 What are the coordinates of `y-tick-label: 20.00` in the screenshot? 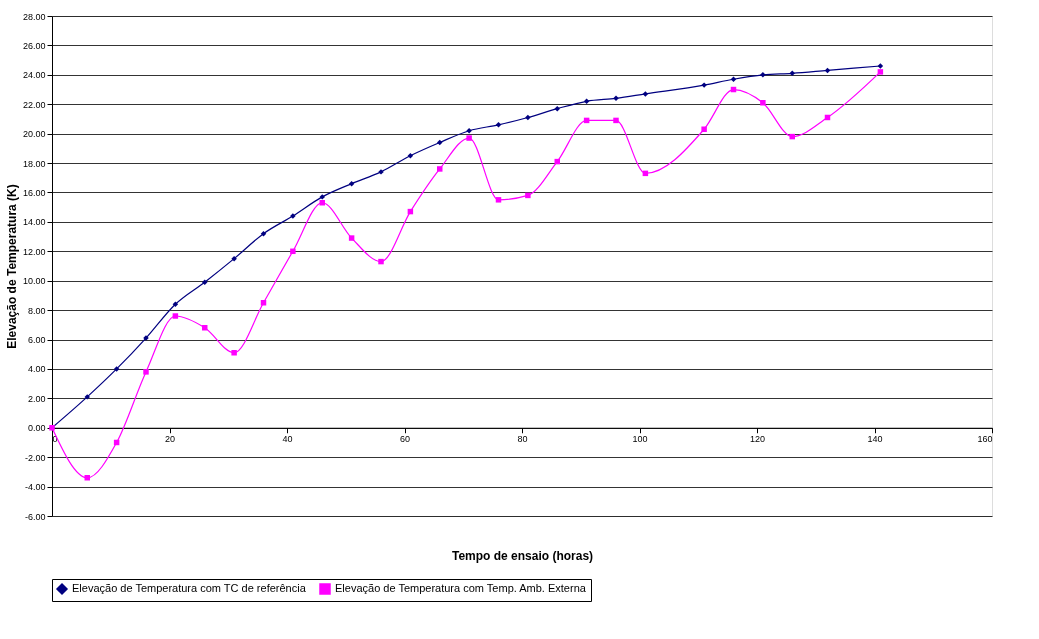 It's located at (34, 134).